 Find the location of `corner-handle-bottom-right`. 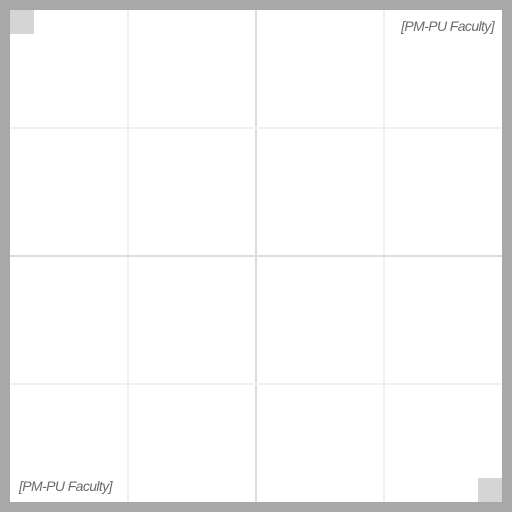

corner-handle-bottom-right is located at coordinates (490, 490).